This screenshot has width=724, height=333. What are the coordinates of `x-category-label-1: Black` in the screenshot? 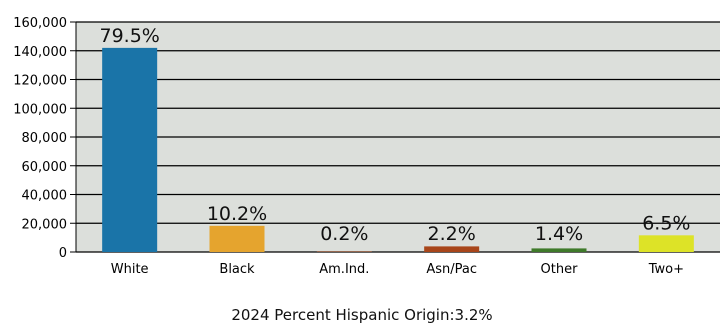 It's located at (237, 269).